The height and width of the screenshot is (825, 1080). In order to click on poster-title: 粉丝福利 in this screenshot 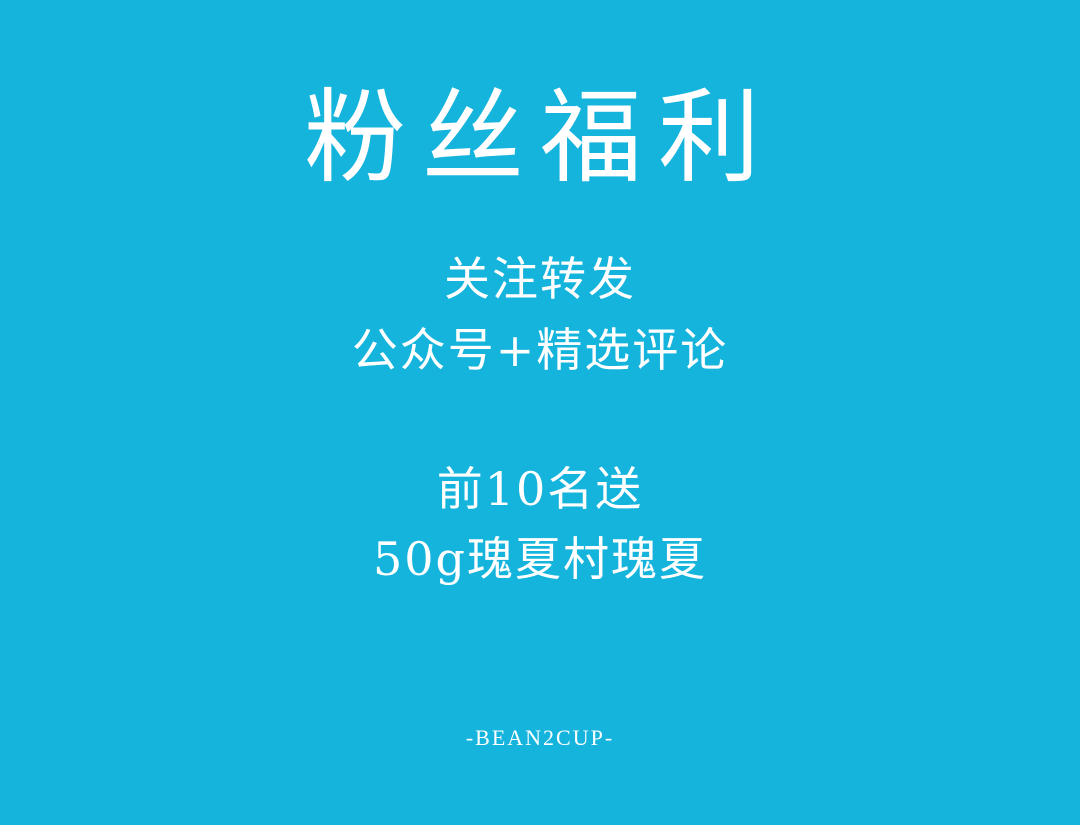, I will do `click(540, 138)`.